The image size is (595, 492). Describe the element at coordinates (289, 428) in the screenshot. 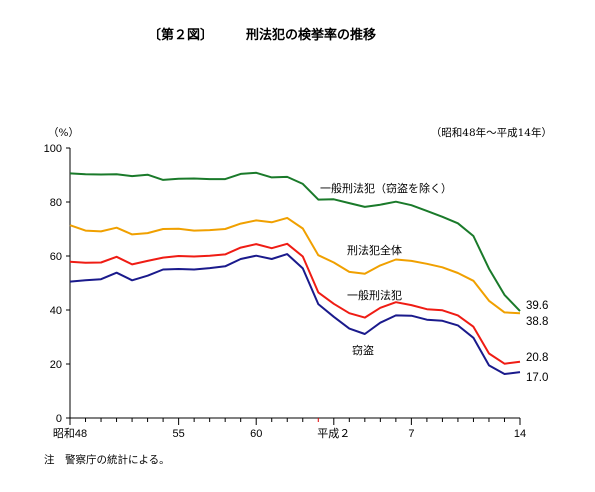

I see `x-axis: 昭和48 55 60 平成２ 7 14` at that location.